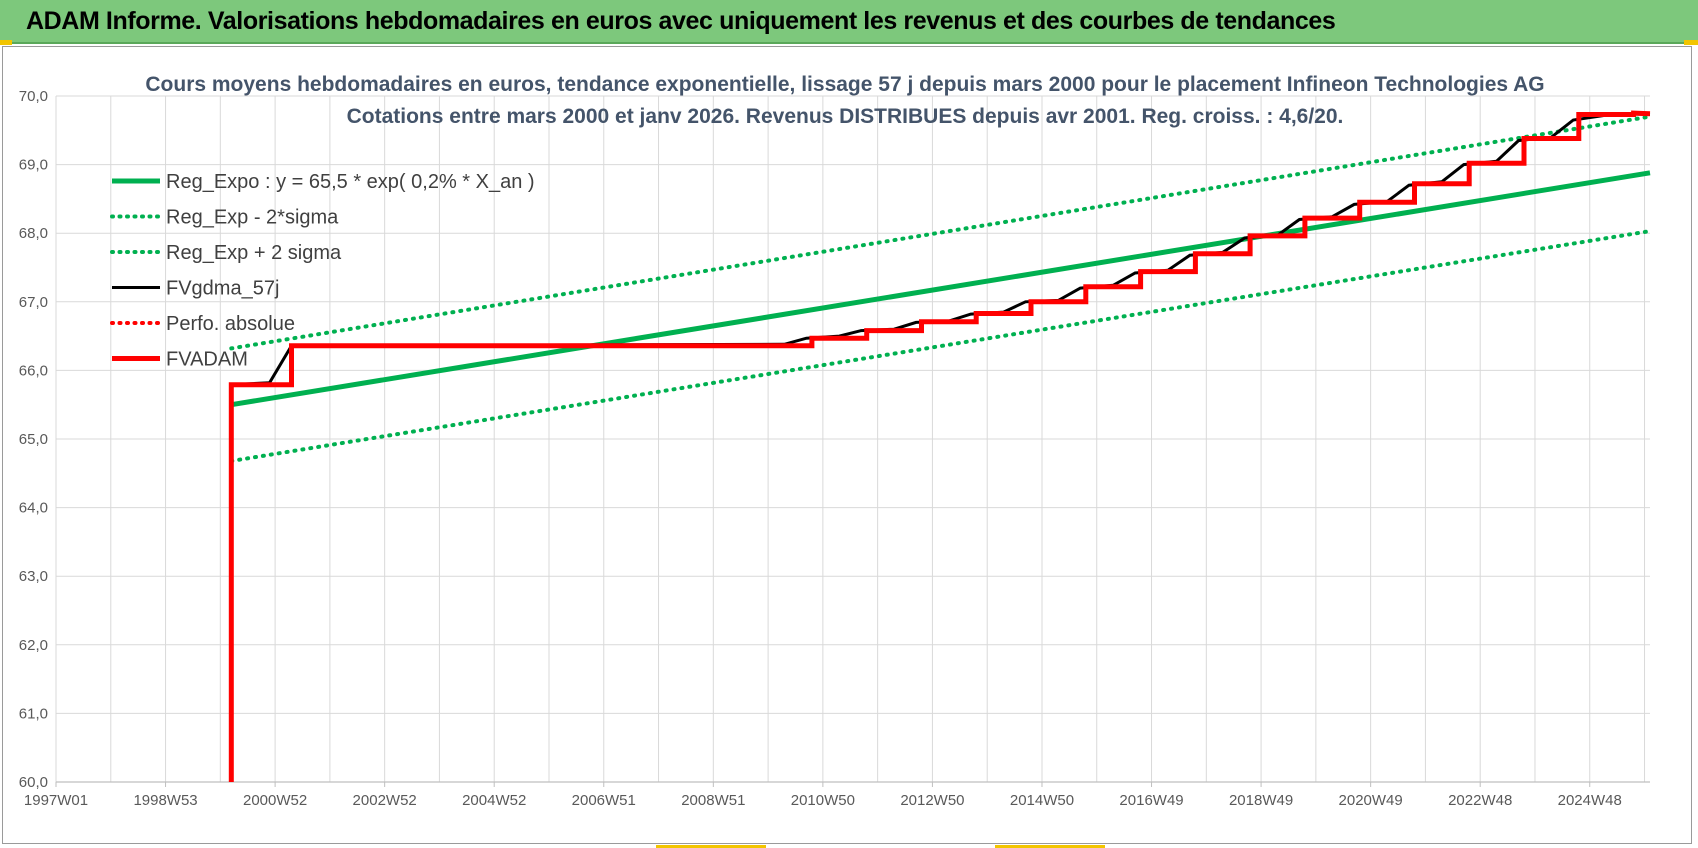 The height and width of the screenshot is (848, 1698). What do you see at coordinates (494, 800) in the screenshot?
I see `x-tick-label: 2004W52` at bounding box center [494, 800].